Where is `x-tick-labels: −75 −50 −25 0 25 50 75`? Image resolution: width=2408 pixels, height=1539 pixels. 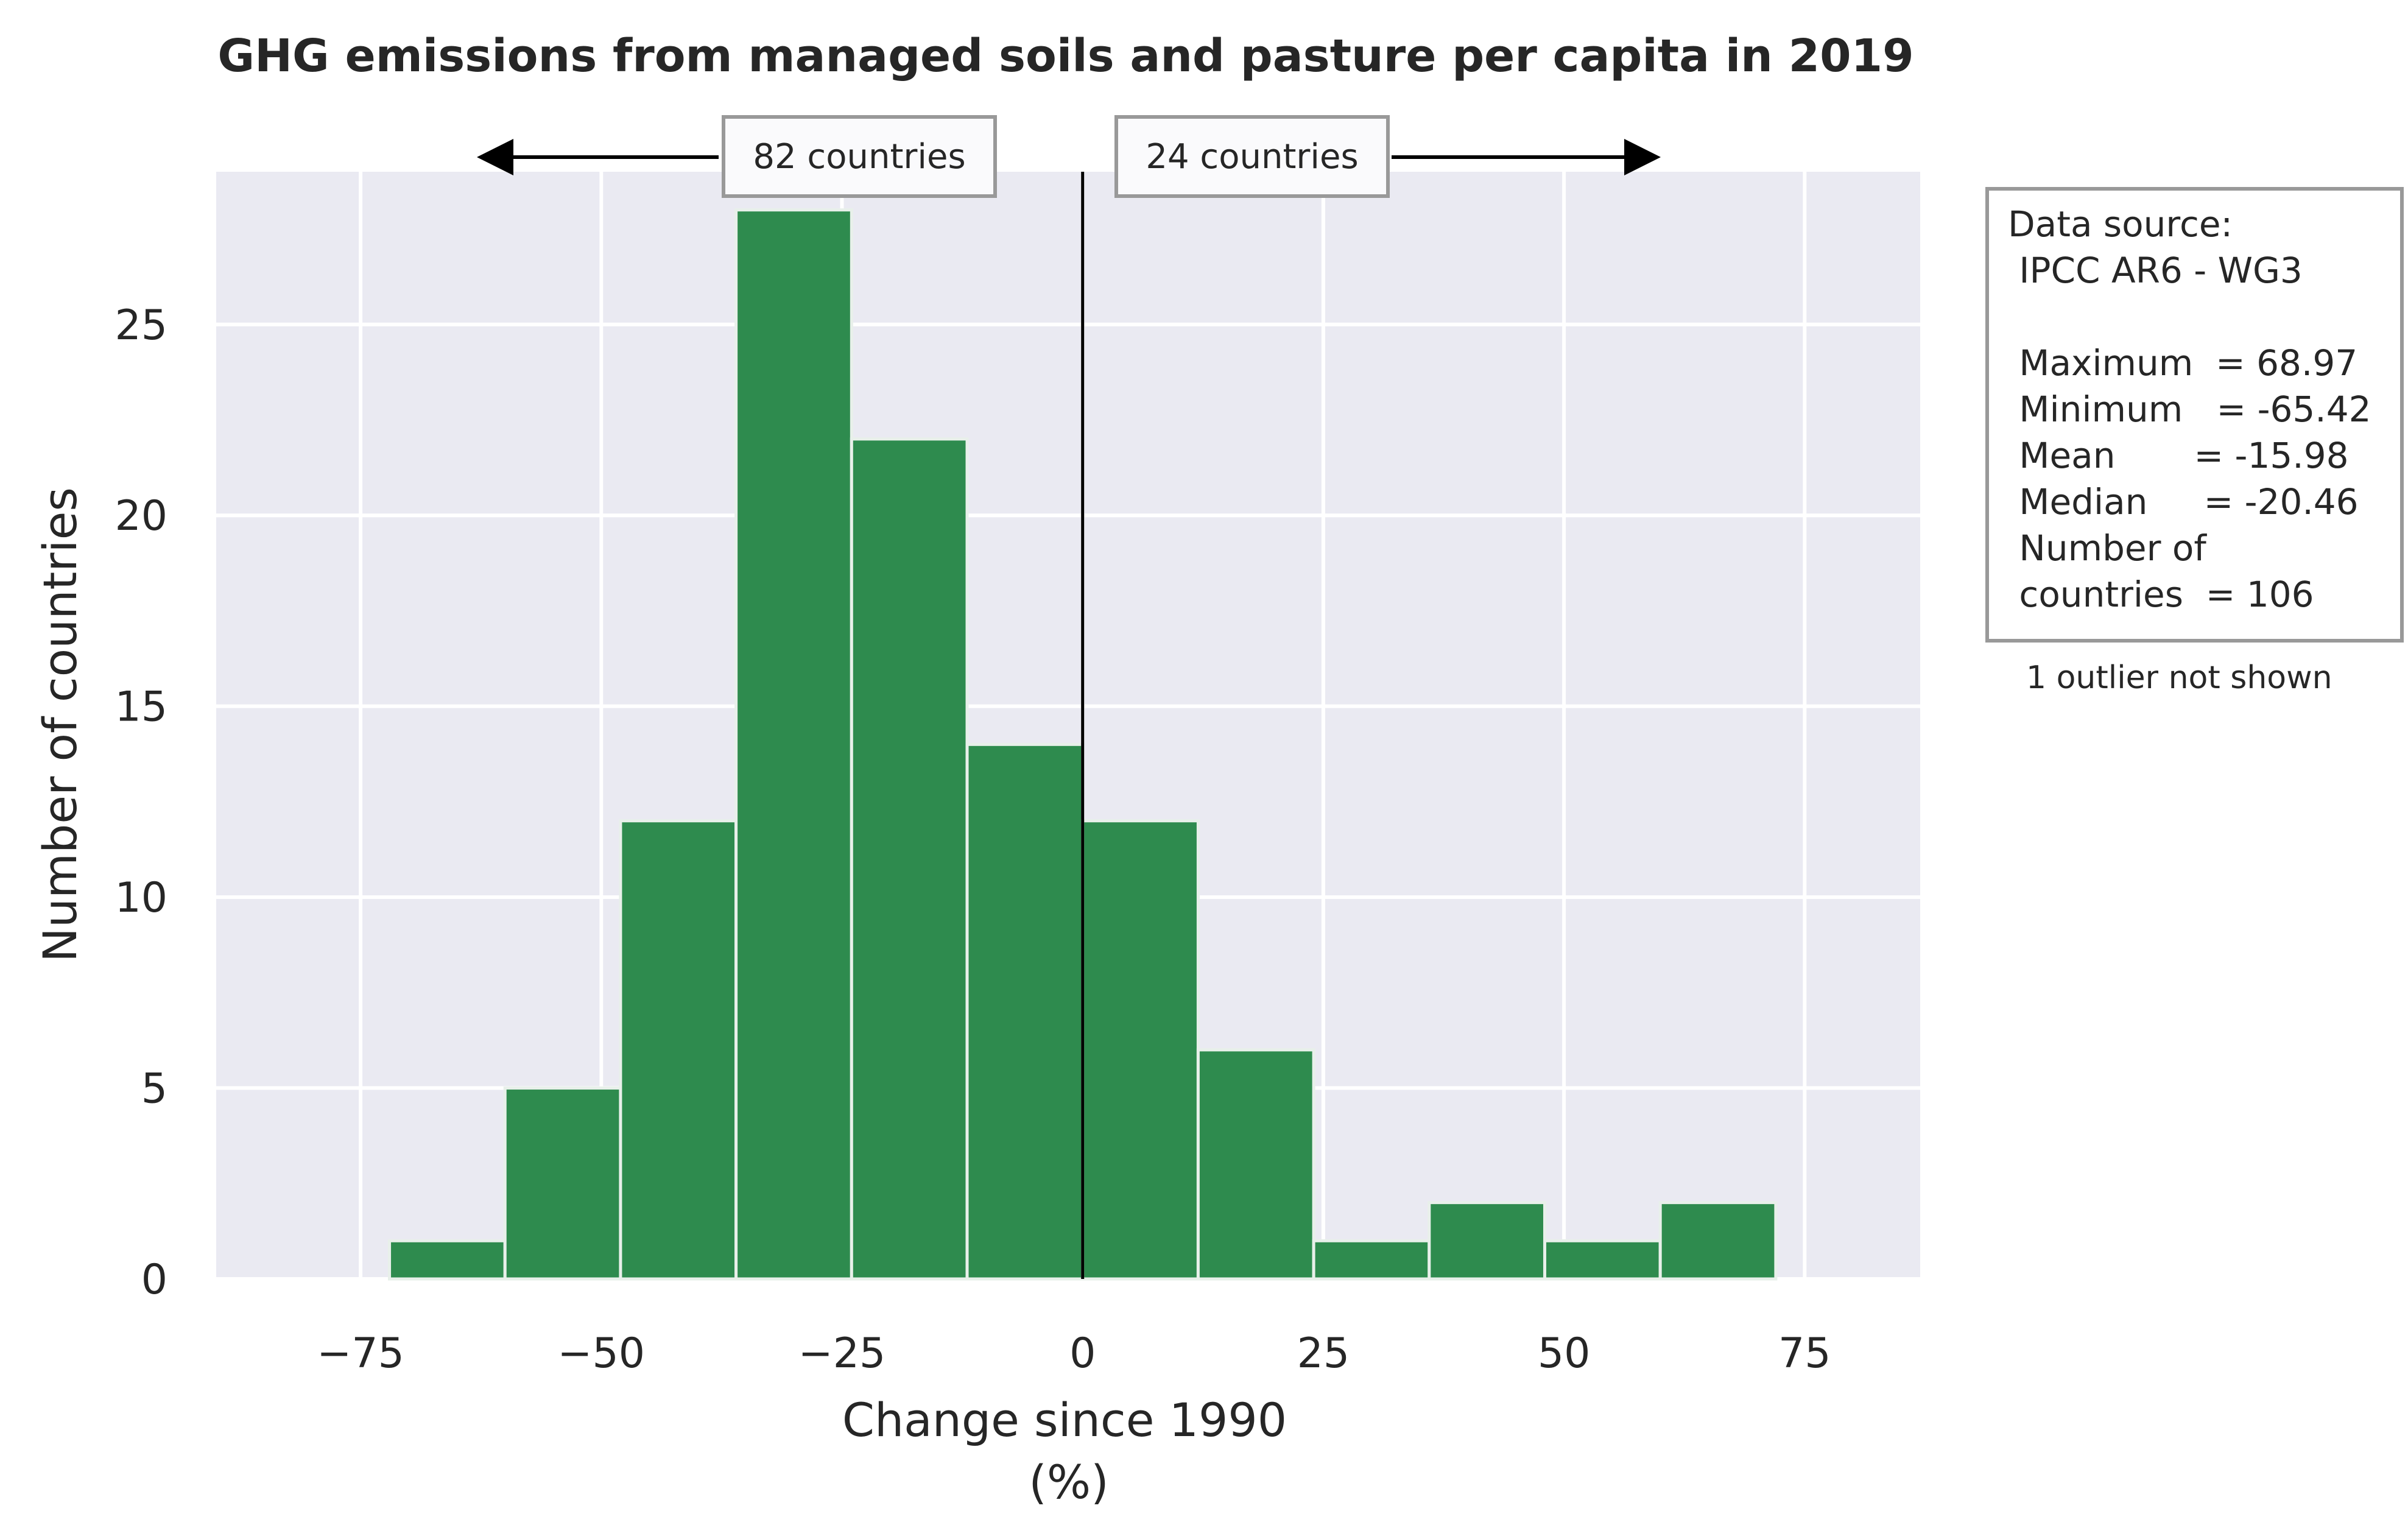
x-tick-labels: −75 −50 −25 0 25 50 75 is located at coordinates (1074, 1353).